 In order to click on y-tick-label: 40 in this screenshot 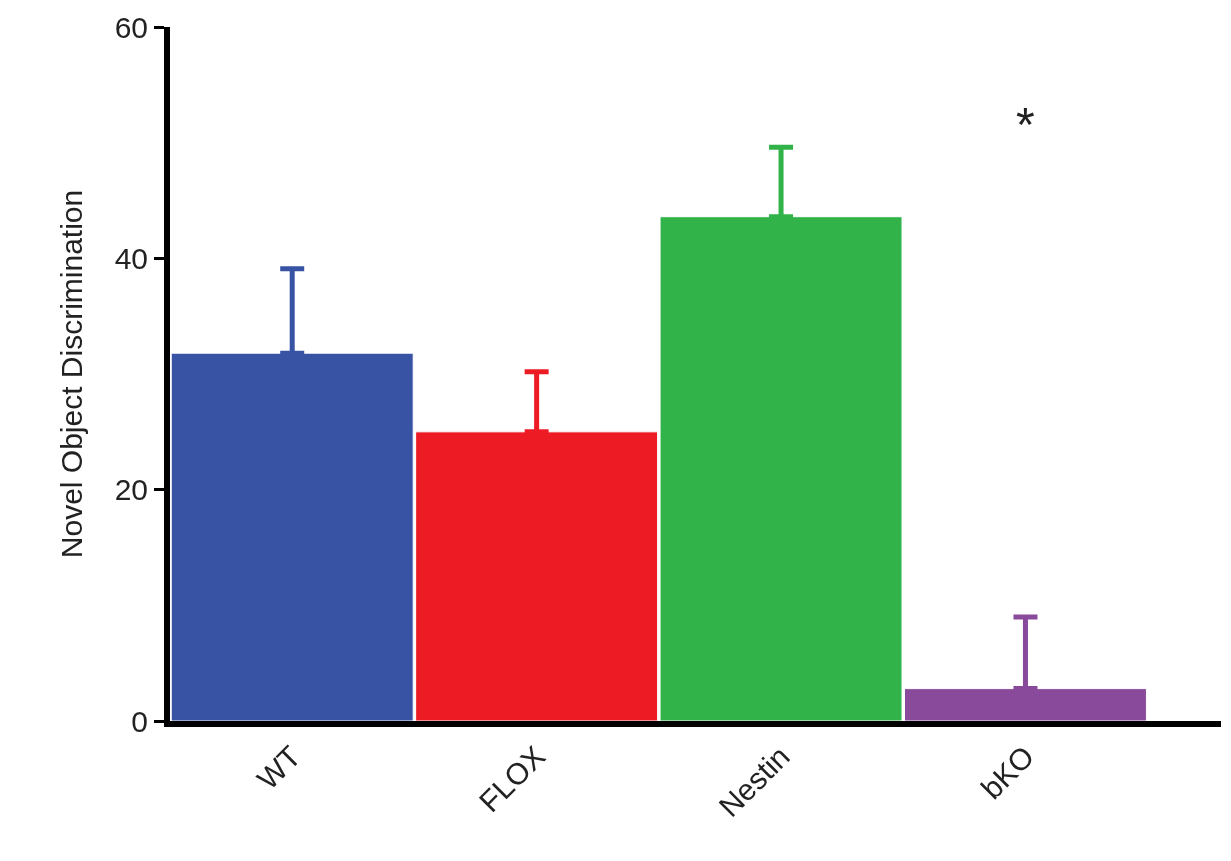, I will do `click(131, 258)`.